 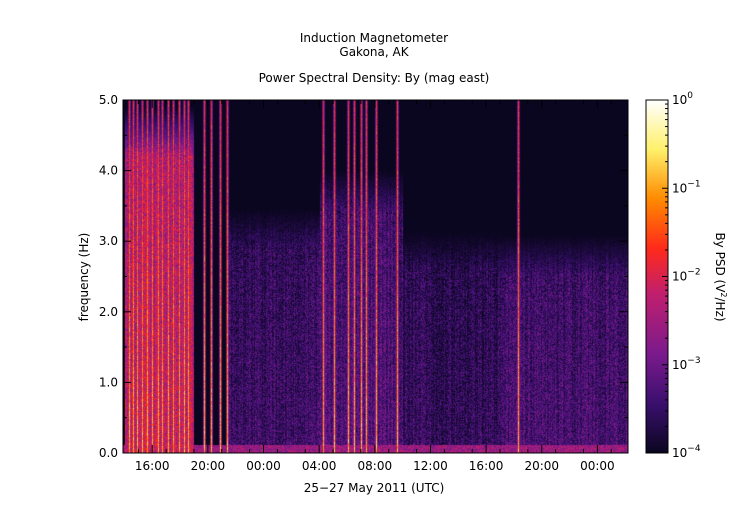 I want to click on y-tick-label: 0.0, so click(x=108, y=453).